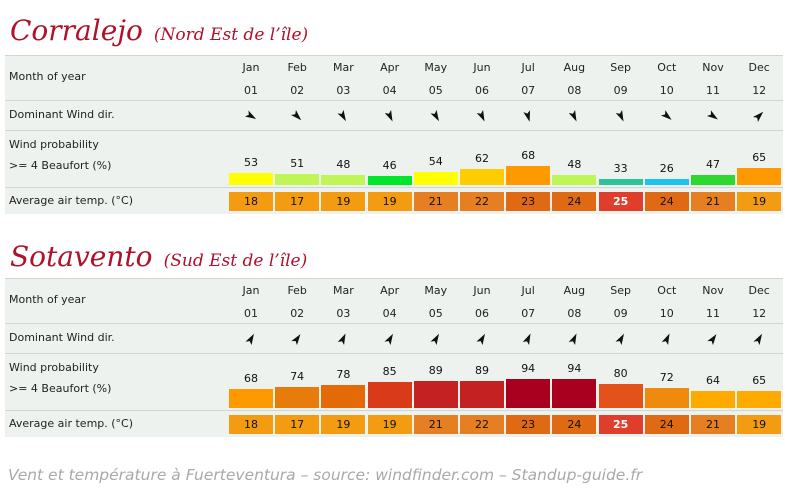 This screenshot has width=785, height=500. What do you see at coordinates (76, 30) in the screenshot?
I see `title-text: Corralejo` at bounding box center [76, 30].